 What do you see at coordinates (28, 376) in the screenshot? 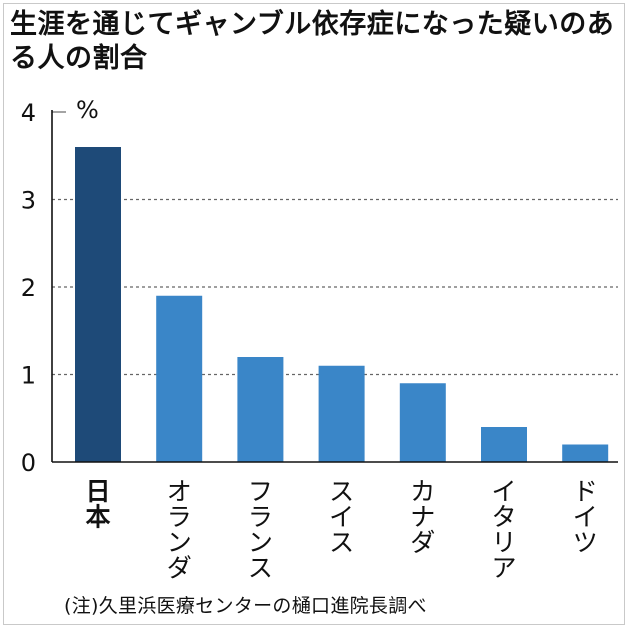
I see `y-tick-label: 1` at bounding box center [28, 376].